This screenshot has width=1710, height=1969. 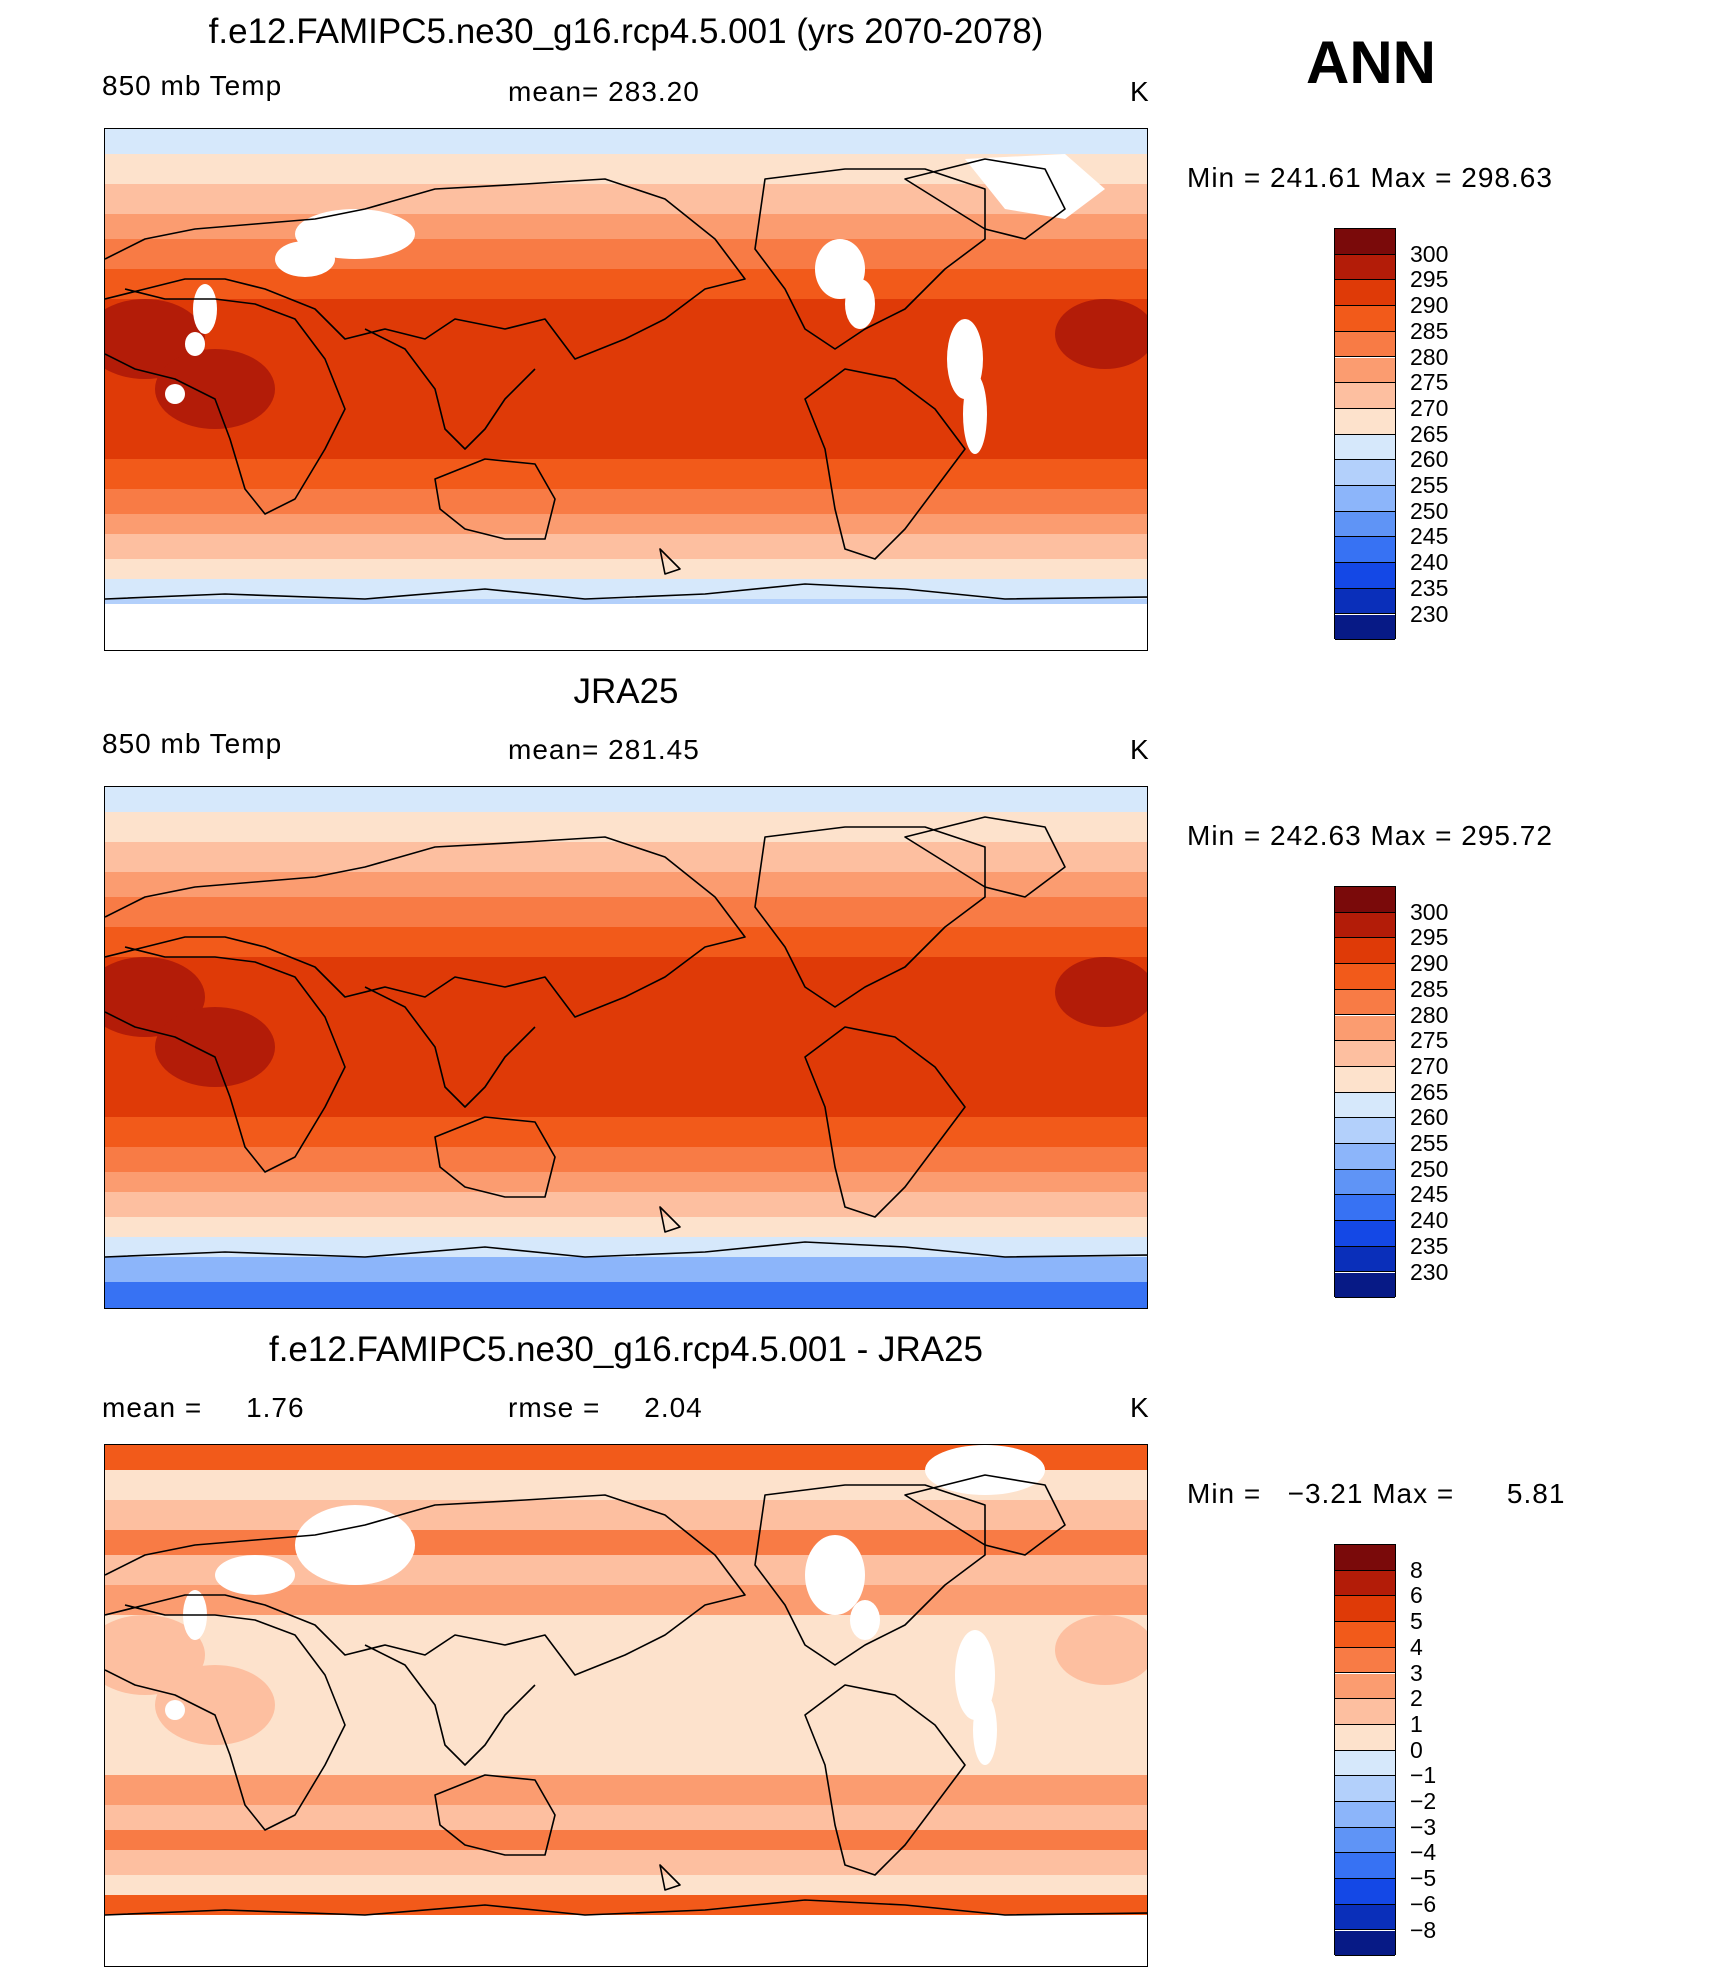 What do you see at coordinates (1371, 62) in the screenshot?
I see `season-label: ANN` at bounding box center [1371, 62].